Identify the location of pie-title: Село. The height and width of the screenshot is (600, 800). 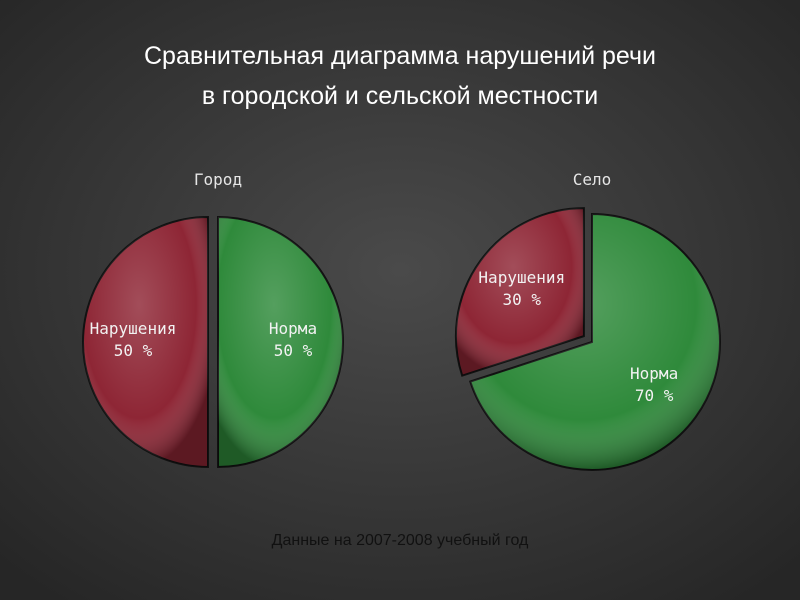
(592, 179).